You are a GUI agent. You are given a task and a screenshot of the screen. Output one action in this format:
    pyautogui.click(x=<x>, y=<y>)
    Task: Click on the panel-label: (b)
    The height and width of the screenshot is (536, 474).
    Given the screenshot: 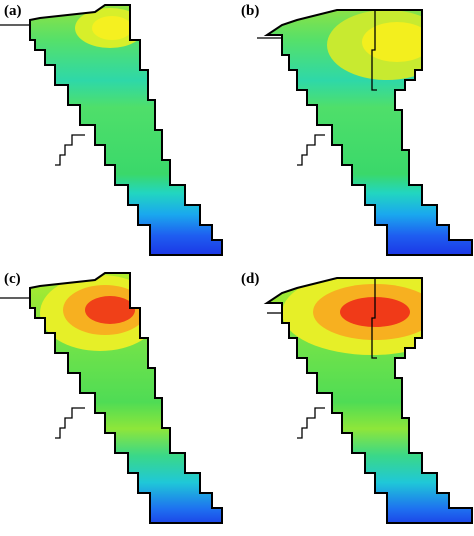 What is the action you would take?
    pyautogui.click(x=250, y=11)
    